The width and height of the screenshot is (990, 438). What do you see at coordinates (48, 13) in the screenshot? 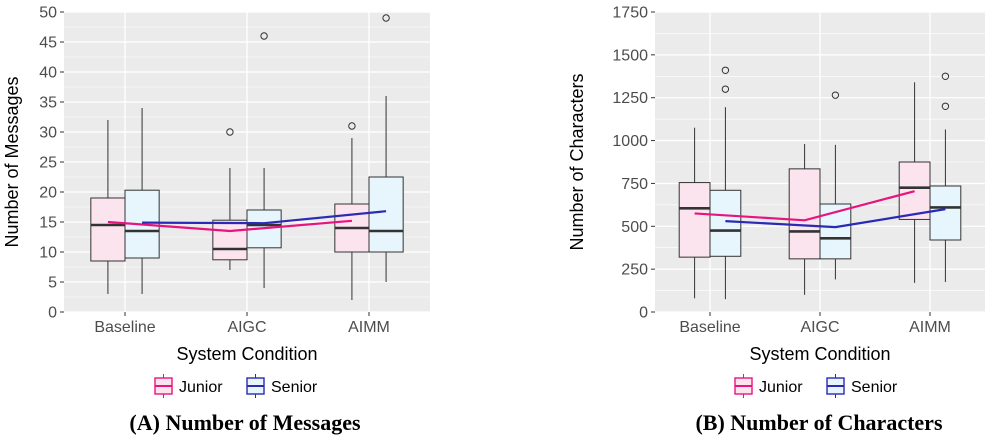
I see `y-tick-label: 50` at bounding box center [48, 13].